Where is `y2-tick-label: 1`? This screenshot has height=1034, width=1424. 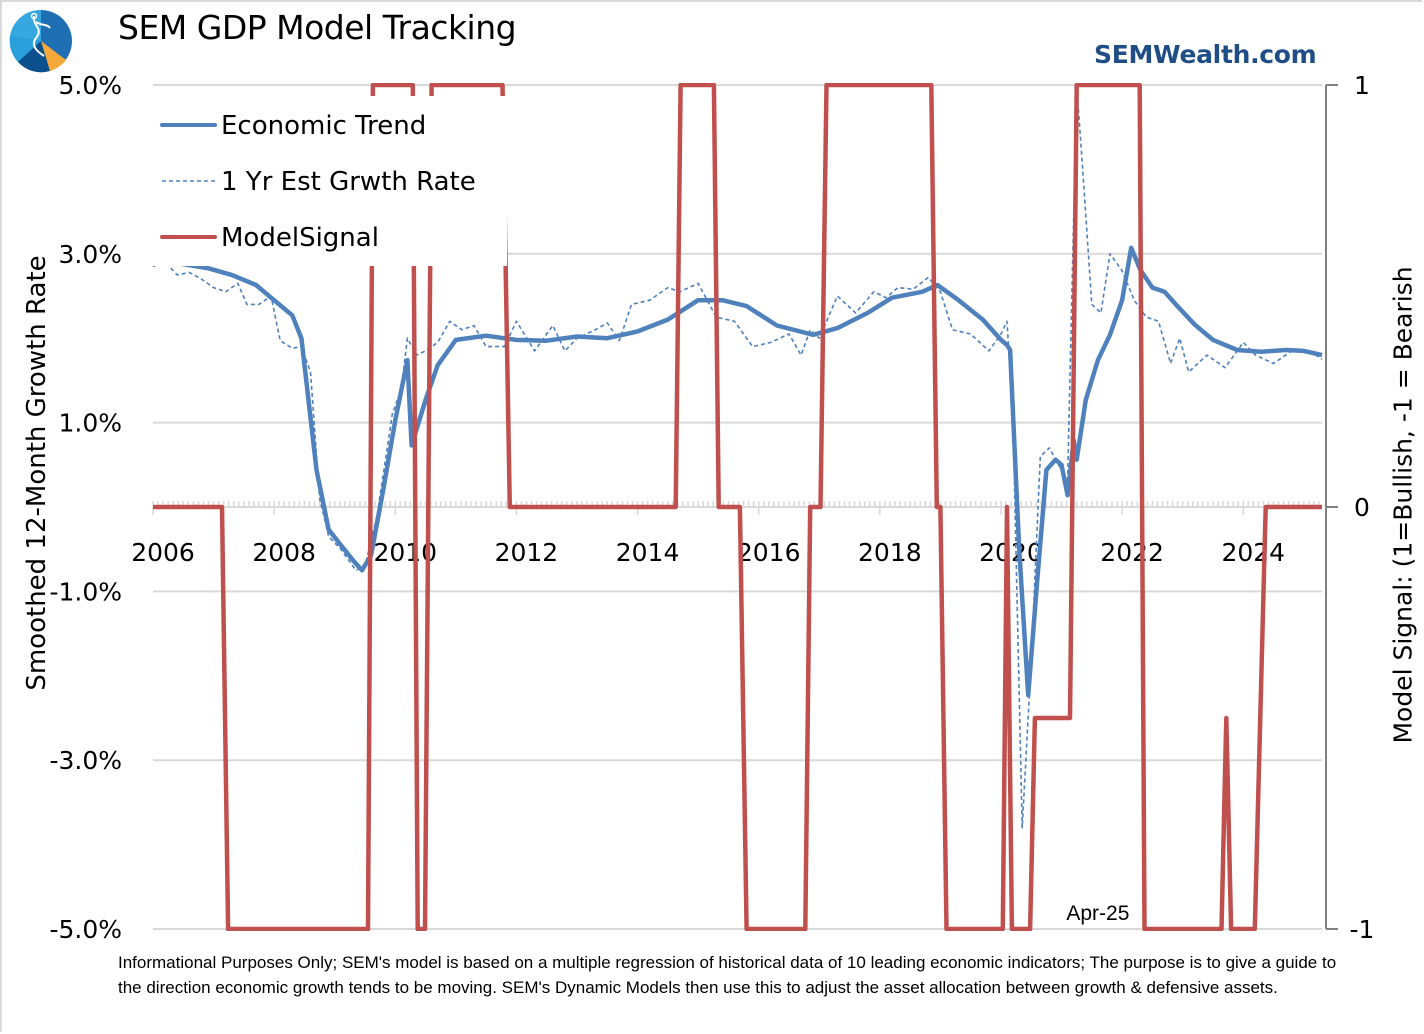 y2-tick-label: 1 is located at coordinates (1362, 85).